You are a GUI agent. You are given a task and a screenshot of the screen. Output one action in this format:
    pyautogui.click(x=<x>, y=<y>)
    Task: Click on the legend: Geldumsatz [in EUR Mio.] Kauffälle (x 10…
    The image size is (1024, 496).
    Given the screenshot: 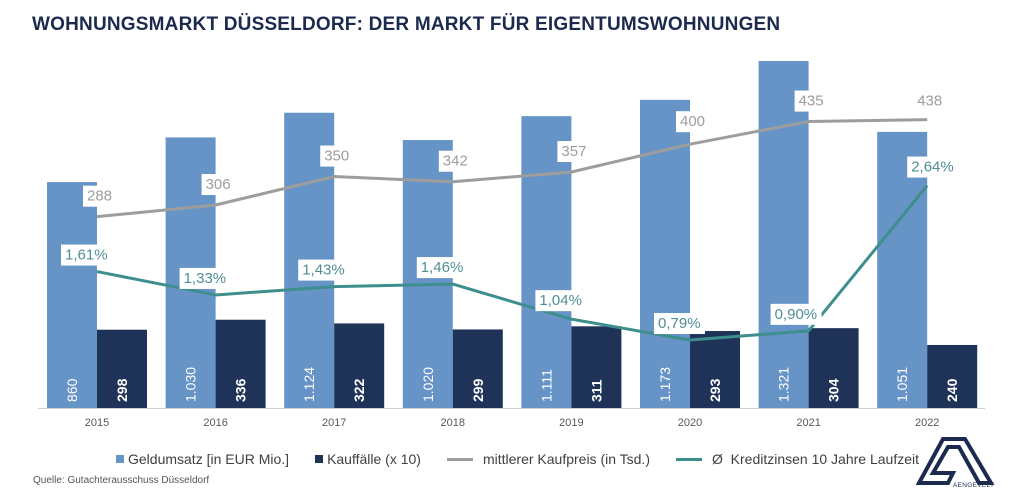 What is the action you would take?
    pyautogui.click(x=530, y=459)
    